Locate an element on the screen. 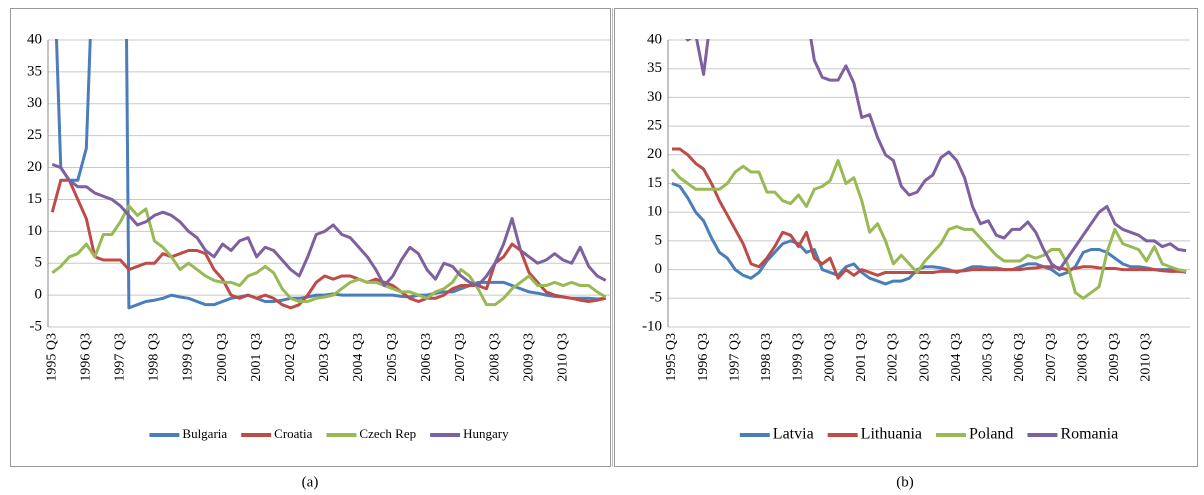 The height and width of the screenshot is (495, 1204). legend-label: Lithuania is located at coordinates (891, 434).